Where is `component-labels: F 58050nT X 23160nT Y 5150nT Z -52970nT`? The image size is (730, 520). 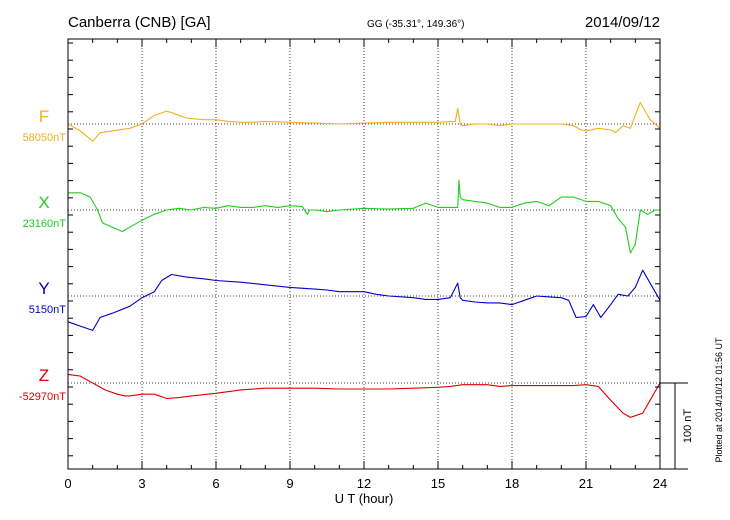
component-labels: F 58050nT X 23160nT Y 5150nT Z -52970nT is located at coordinates (42, 255).